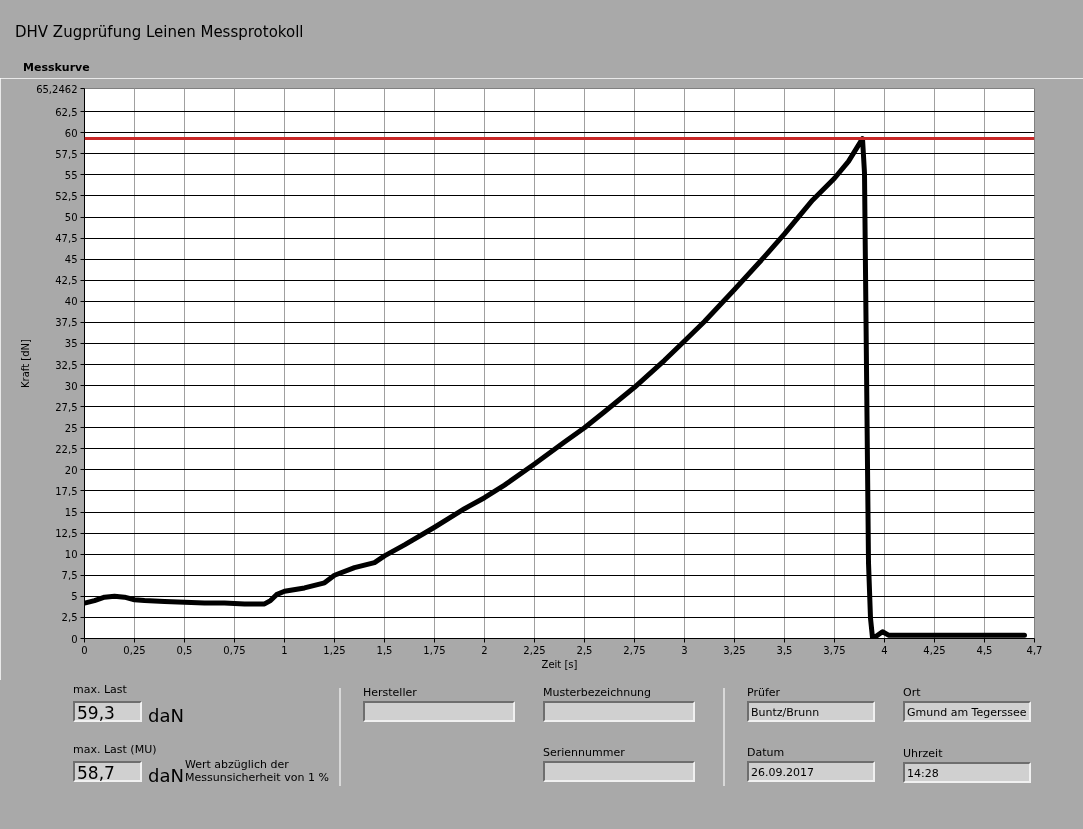  I want to click on y-tick-label: 42,5, so click(66, 281).